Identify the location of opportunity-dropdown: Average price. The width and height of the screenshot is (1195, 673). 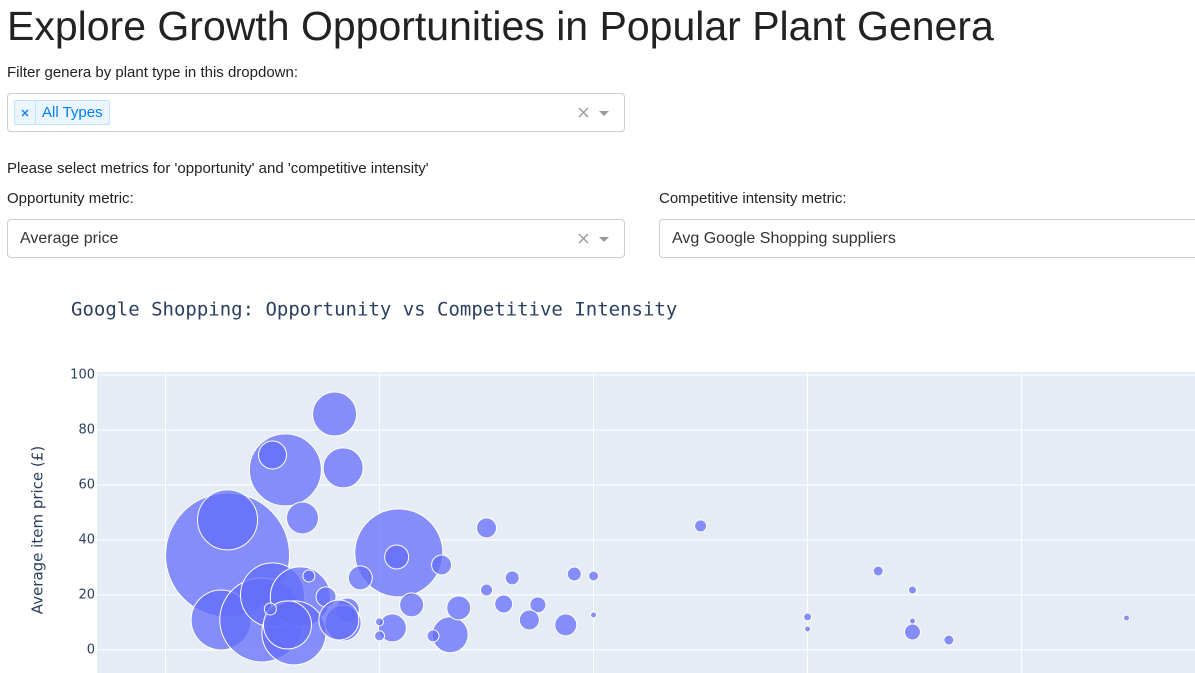
(316, 238).